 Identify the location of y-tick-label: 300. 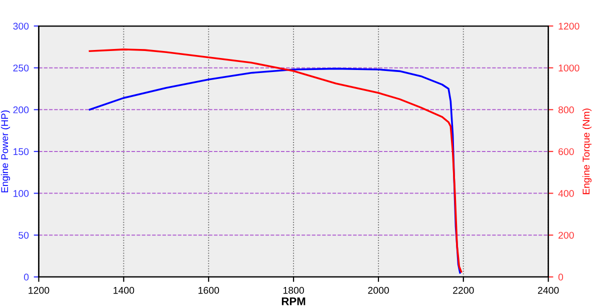
(21, 26).